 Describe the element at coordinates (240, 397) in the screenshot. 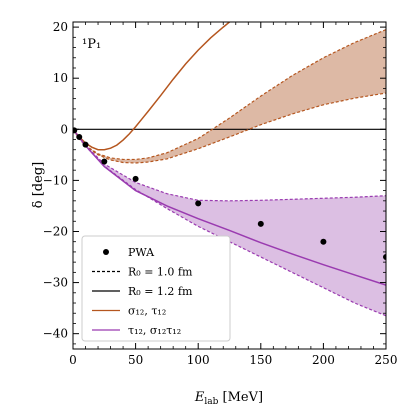

I see `x-axis-label-unit: [MeV]` at that location.